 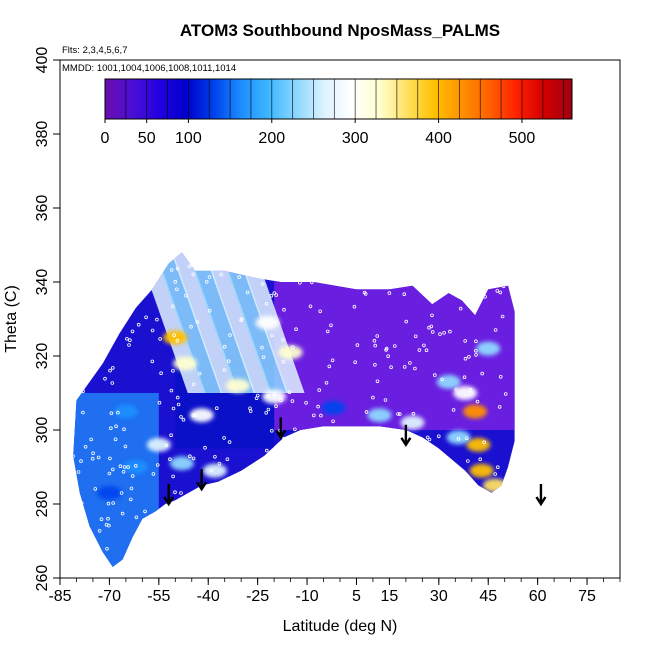 I want to click on colorbar-tick-label: 500, so click(x=522, y=138).